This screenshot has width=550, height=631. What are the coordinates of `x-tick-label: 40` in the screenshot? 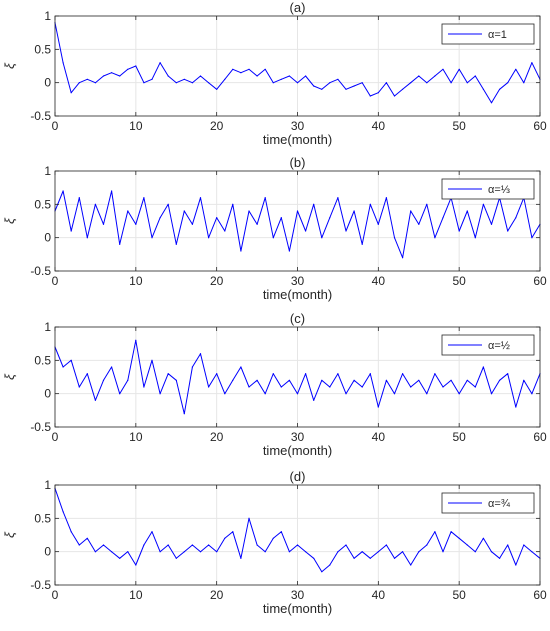 It's located at (379, 126).